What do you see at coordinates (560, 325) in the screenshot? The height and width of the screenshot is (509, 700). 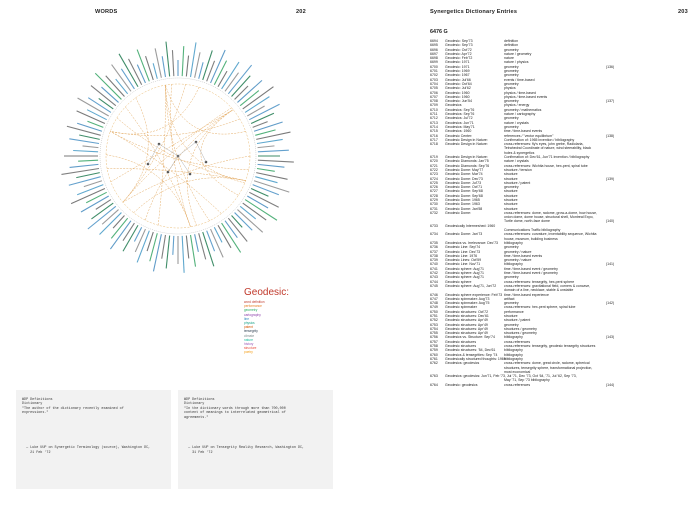 I see `entry-row: 6753 Geodesic structures: Apr'49 geometry` at bounding box center [560, 325].